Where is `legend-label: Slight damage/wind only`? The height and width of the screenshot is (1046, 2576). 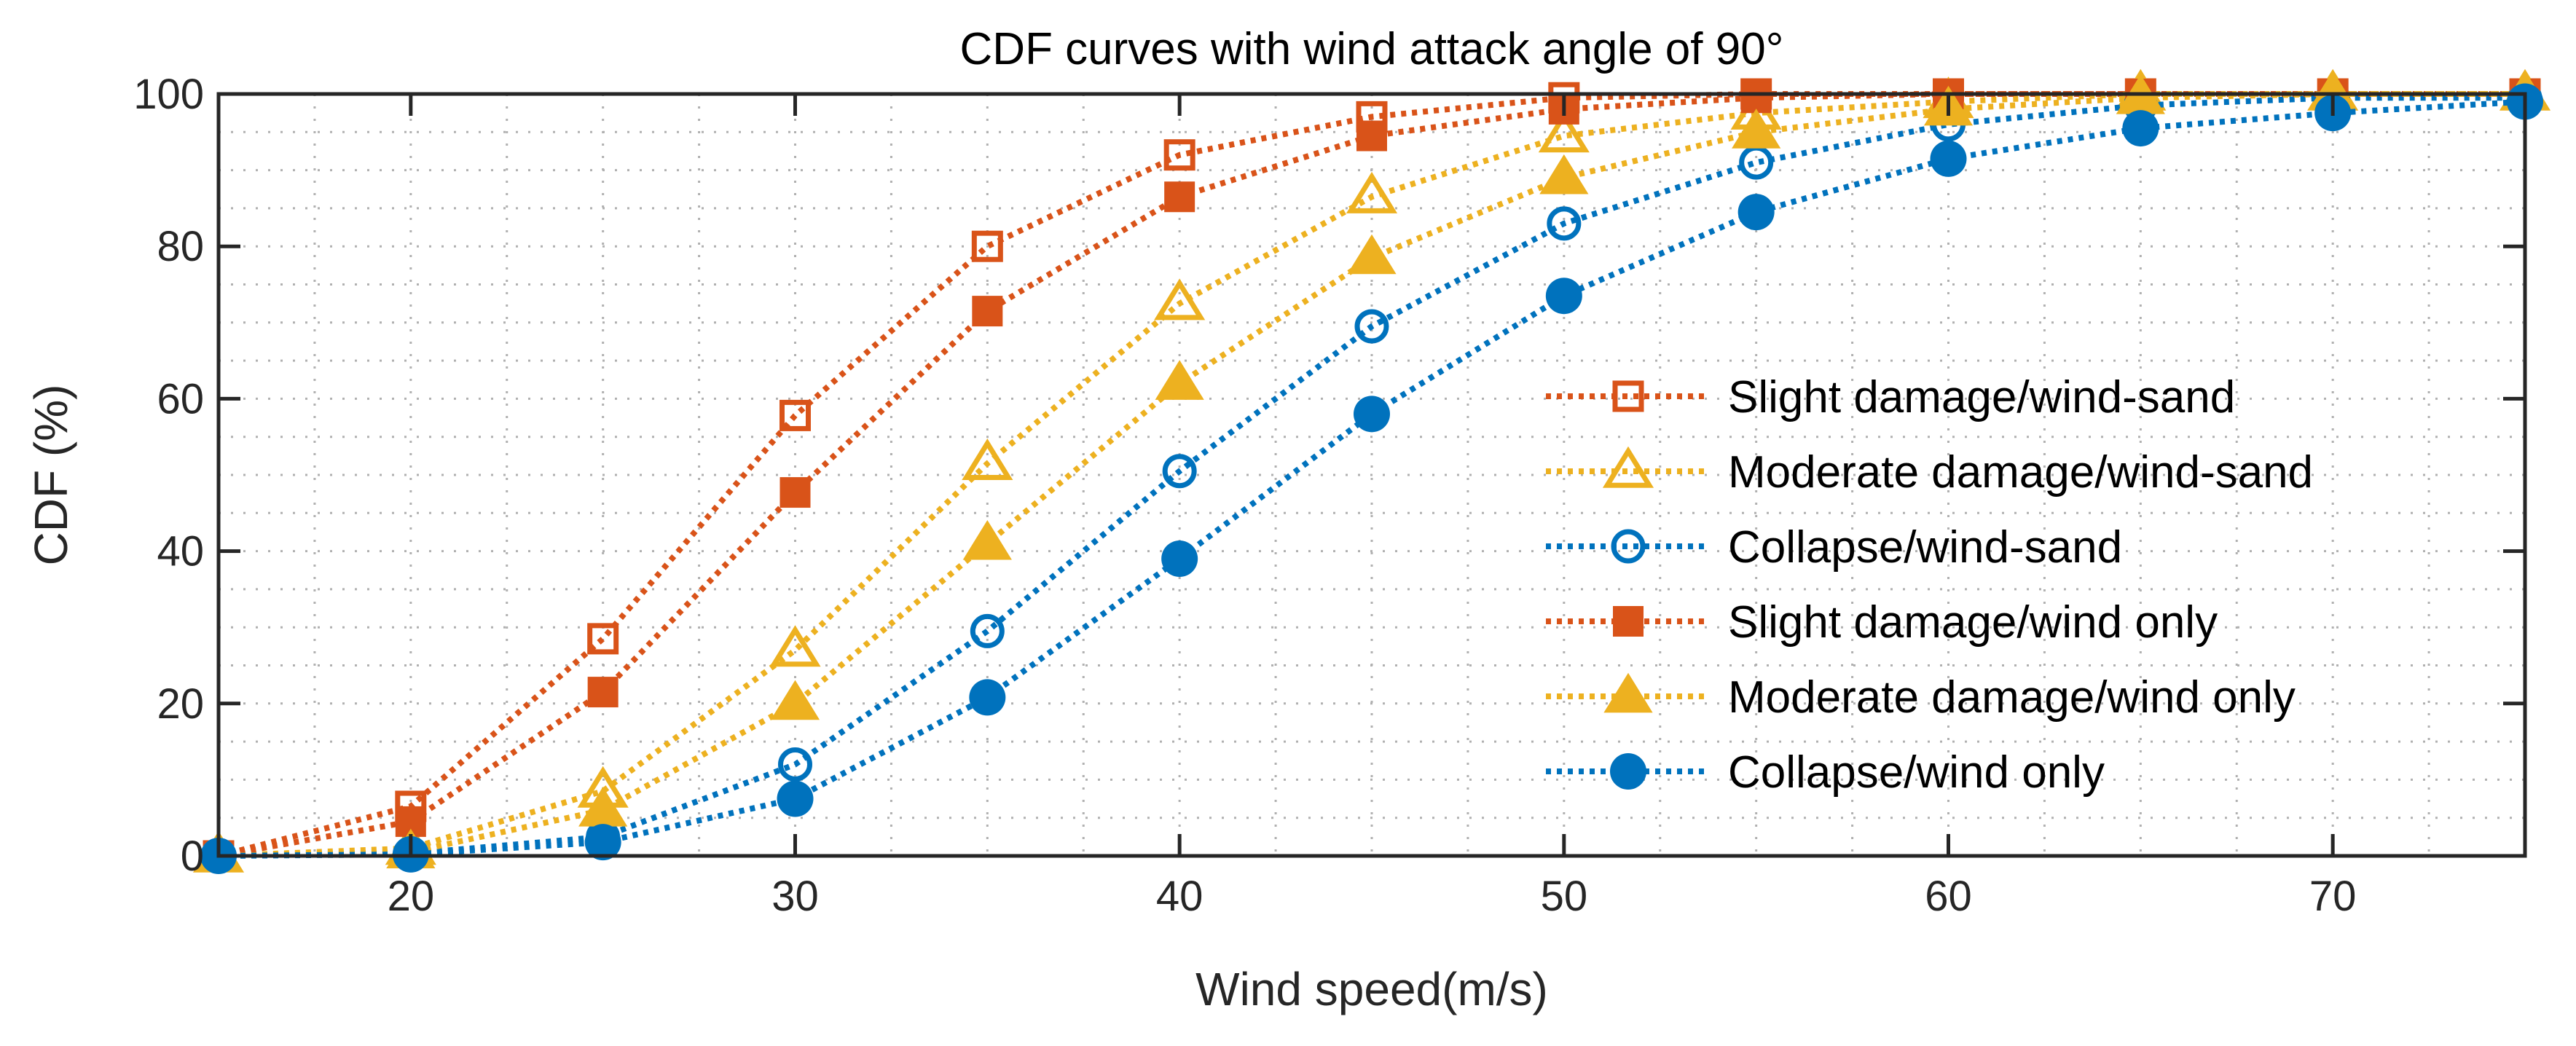
legend-label: Slight damage/wind only is located at coordinates (1973, 622).